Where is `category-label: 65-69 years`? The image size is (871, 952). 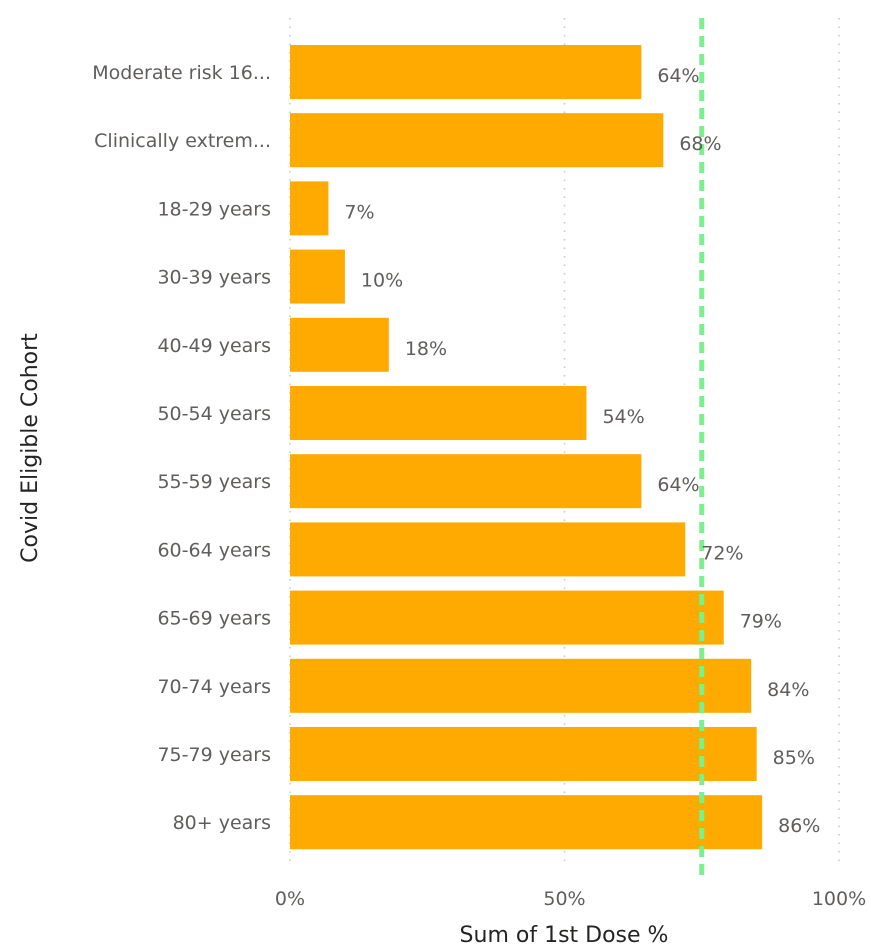
category-label: 65-69 years is located at coordinates (214, 619).